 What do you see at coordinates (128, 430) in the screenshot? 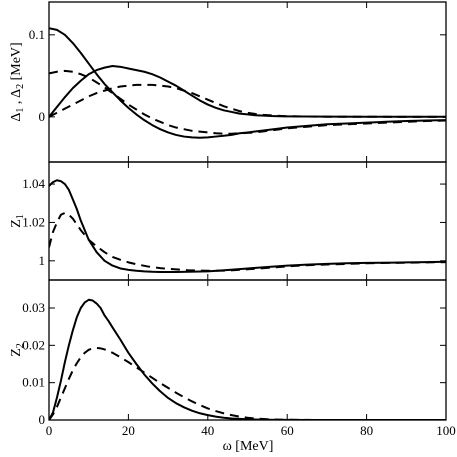
I see `x-tick-label: 20` at bounding box center [128, 430].